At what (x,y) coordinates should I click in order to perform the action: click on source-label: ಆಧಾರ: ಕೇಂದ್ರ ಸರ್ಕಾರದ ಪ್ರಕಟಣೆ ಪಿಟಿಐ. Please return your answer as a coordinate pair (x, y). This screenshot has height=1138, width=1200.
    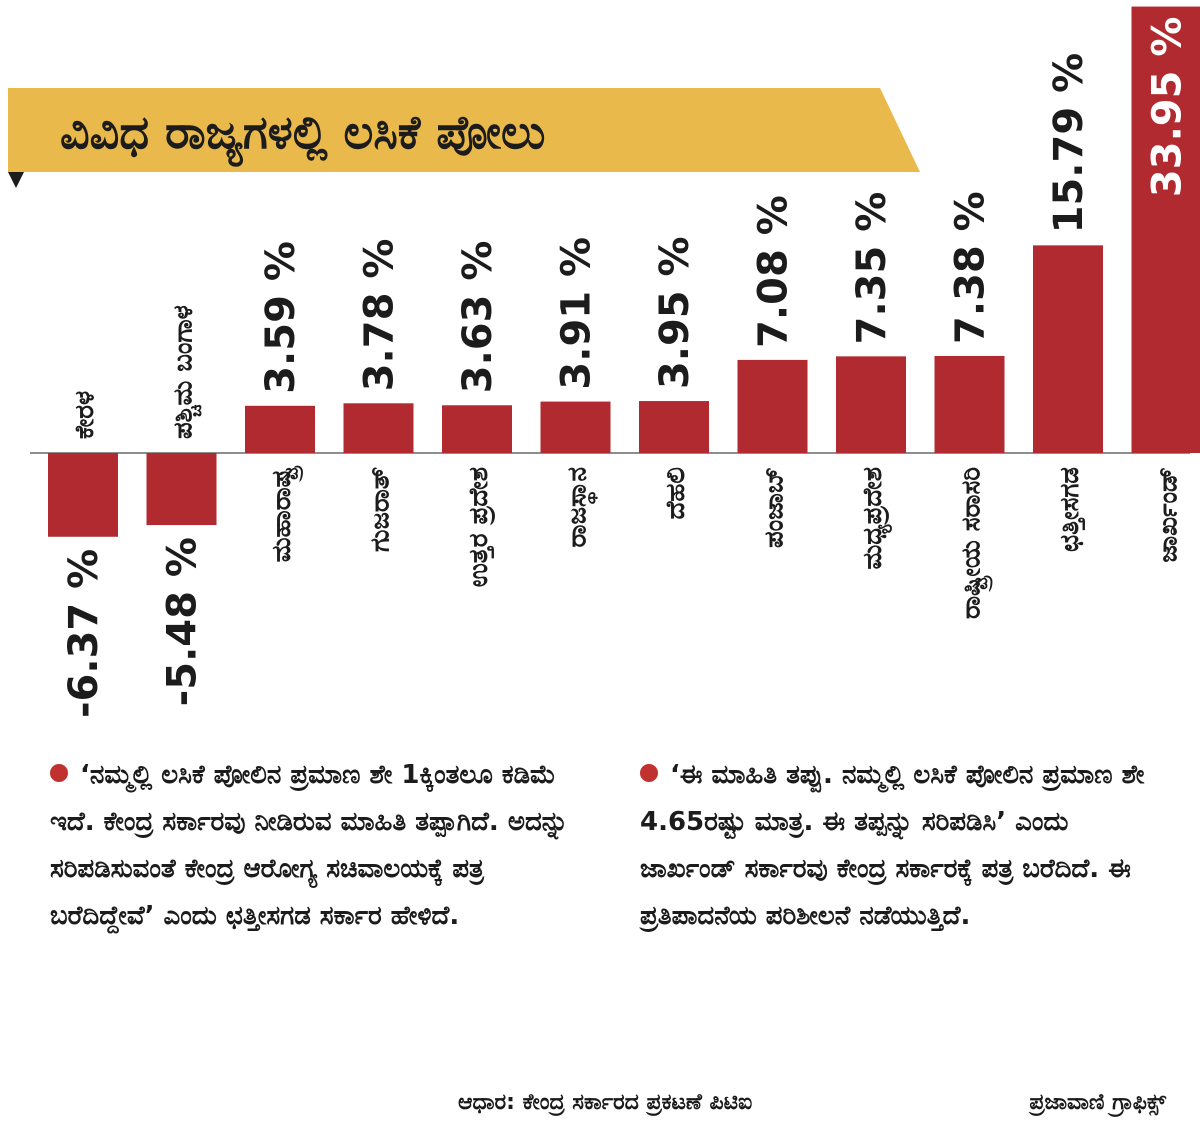
    Looking at the image, I should click on (605, 1102).